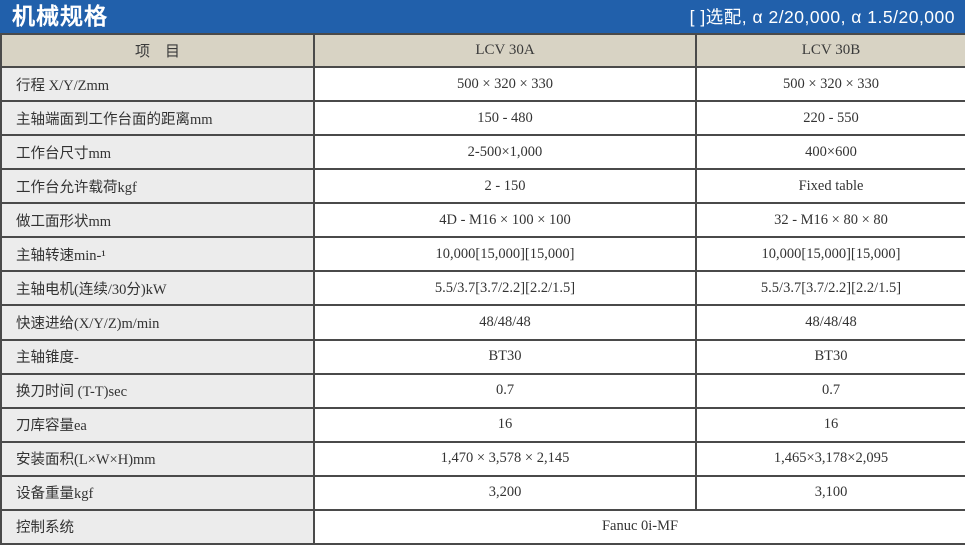 The height and width of the screenshot is (545, 965). I want to click on cell-value-lcv30a: 48/48/48, so click(505, 322).